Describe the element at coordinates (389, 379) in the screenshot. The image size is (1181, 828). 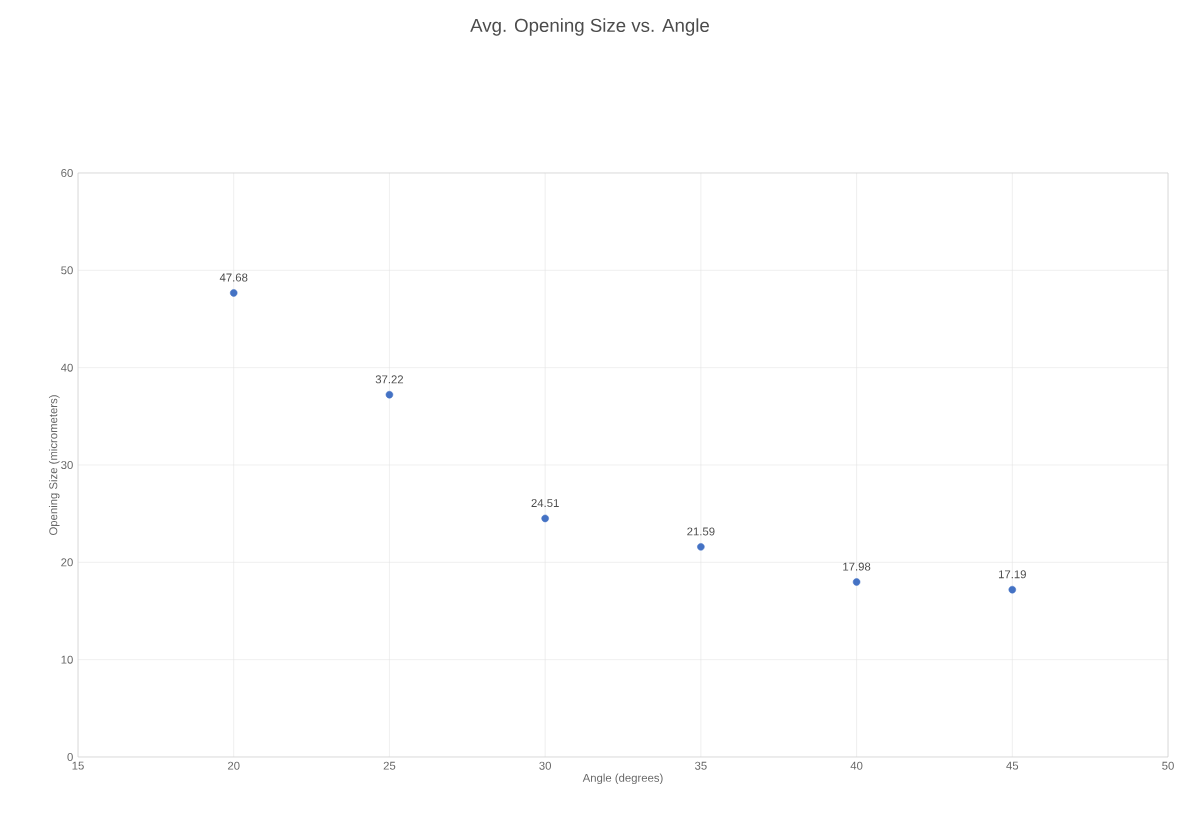
I see `data-label: 37.22` at that location.